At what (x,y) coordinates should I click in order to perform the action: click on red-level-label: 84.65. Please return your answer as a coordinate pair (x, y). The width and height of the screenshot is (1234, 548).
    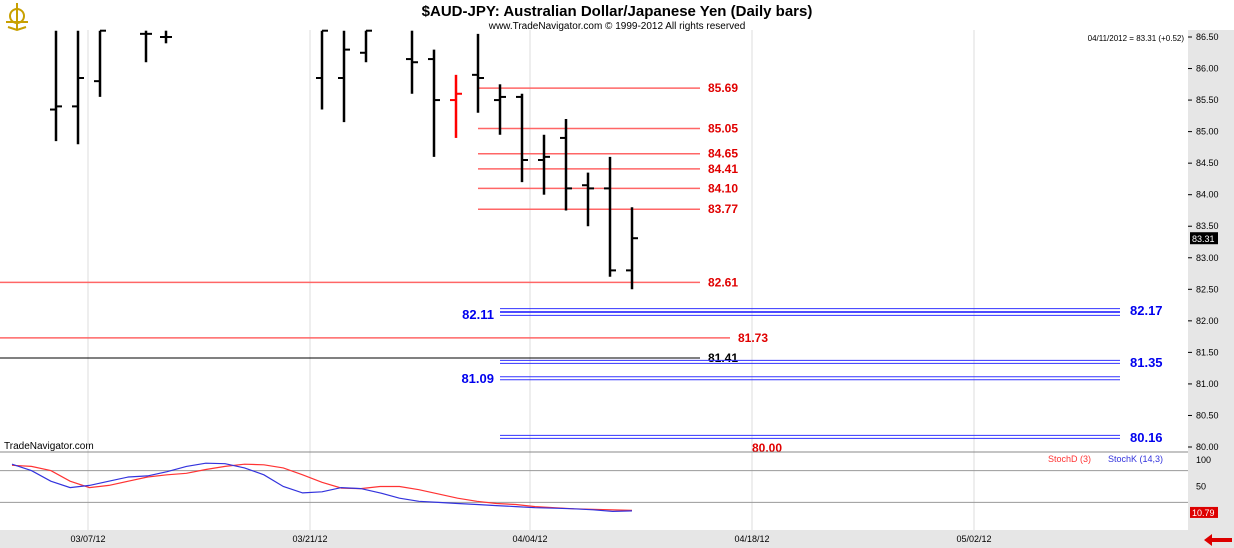
    Looking at the image, I should click on (723, 154).